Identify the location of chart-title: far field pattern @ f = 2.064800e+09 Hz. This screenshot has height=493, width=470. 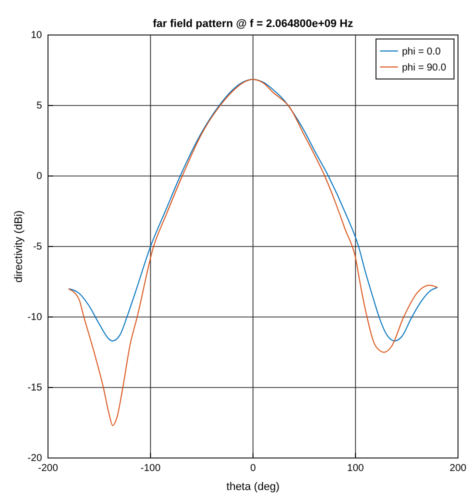
(253, 24).